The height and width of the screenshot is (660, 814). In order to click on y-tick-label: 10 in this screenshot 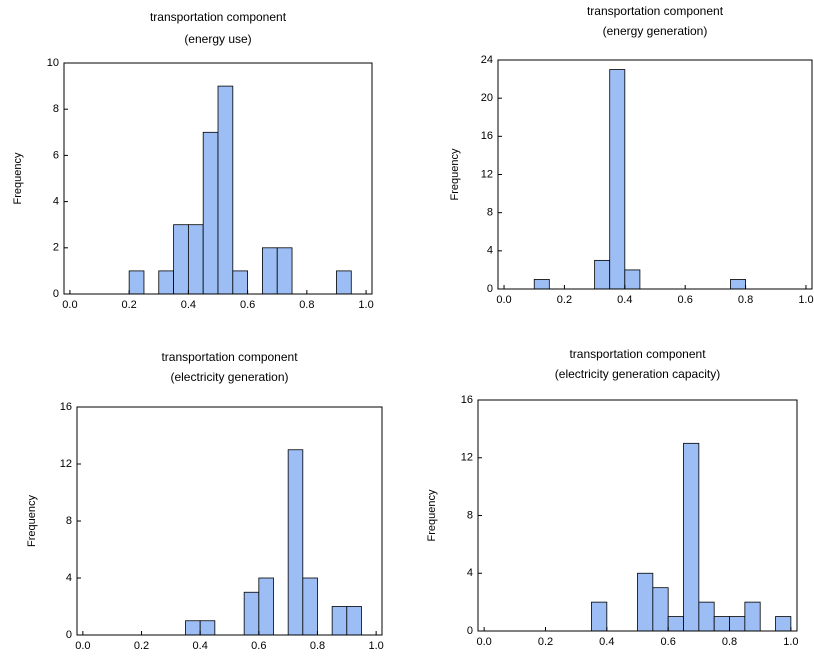, I will do `click(53, 63)`.